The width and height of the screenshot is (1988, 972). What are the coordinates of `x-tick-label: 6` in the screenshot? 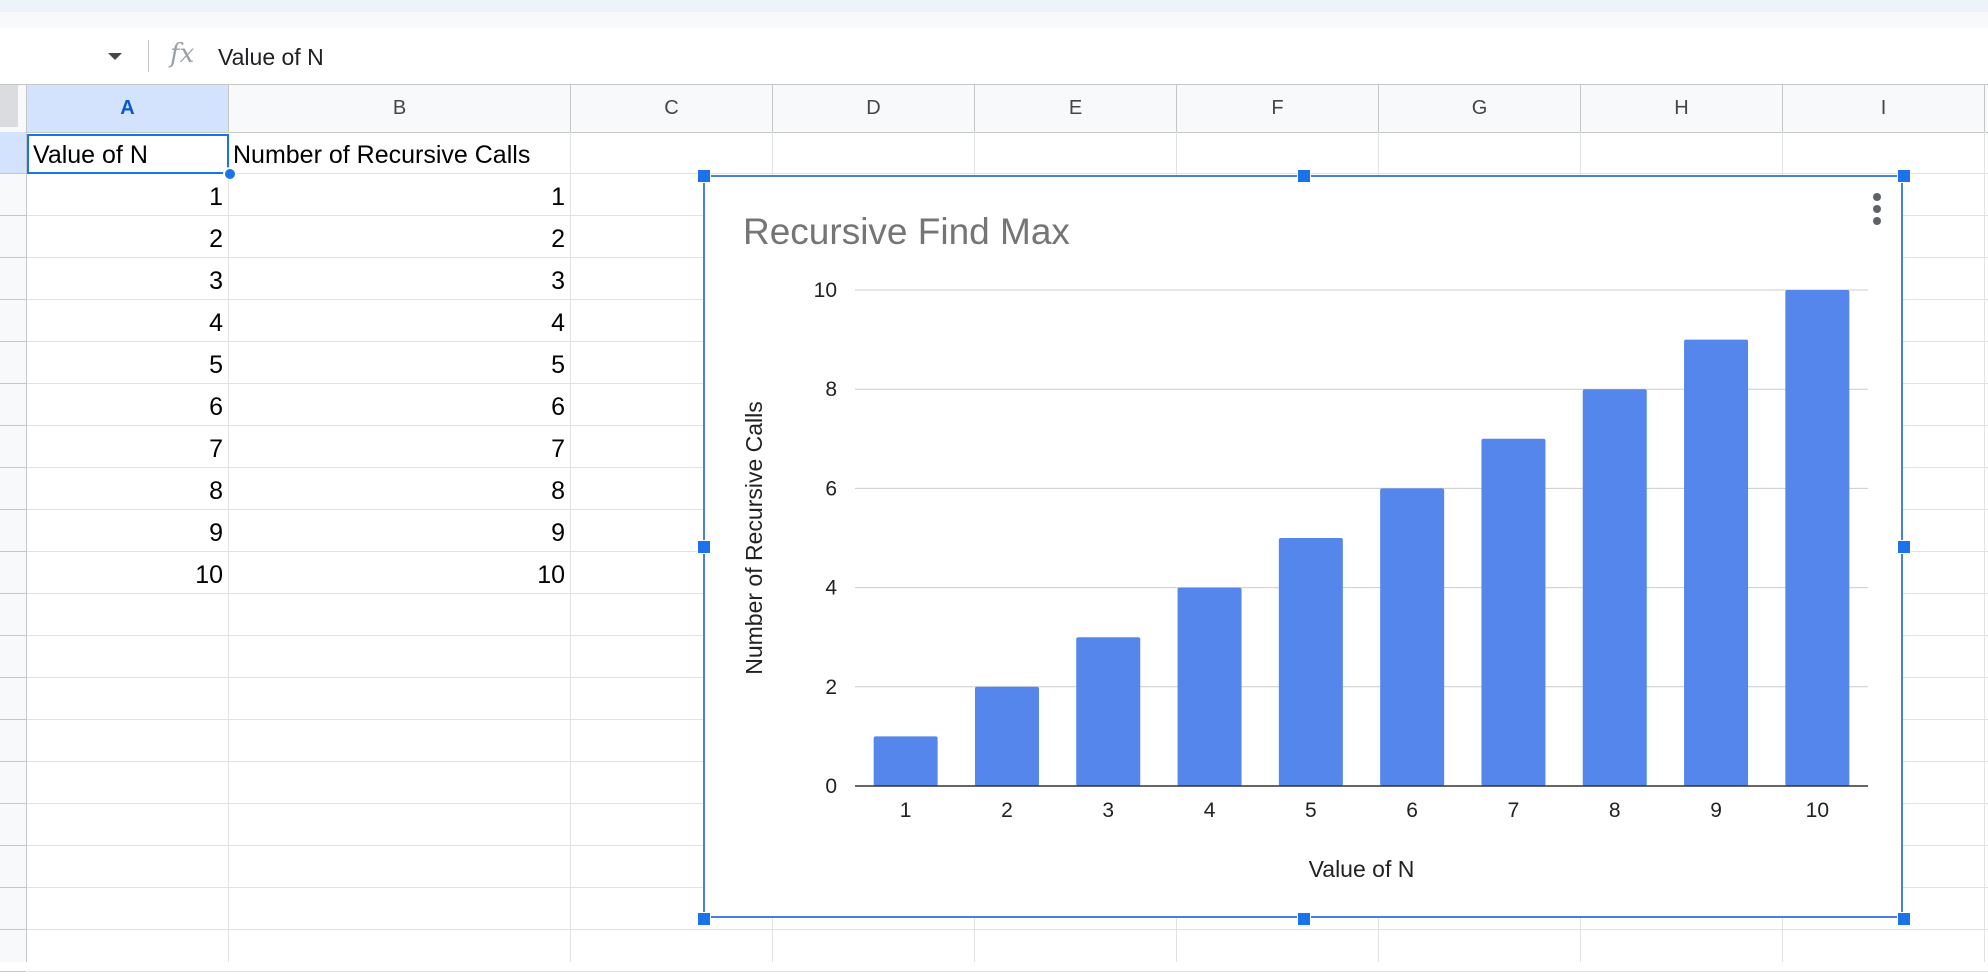 It's located at (1412, 810).